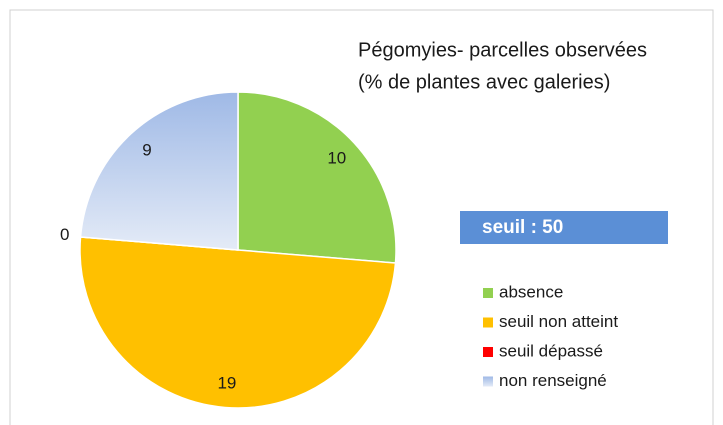 The image size is (723, 425). Describe the element at coordinates (522, 227) in the screenshot. I see `threshold-label: seuil : 50` at that location.